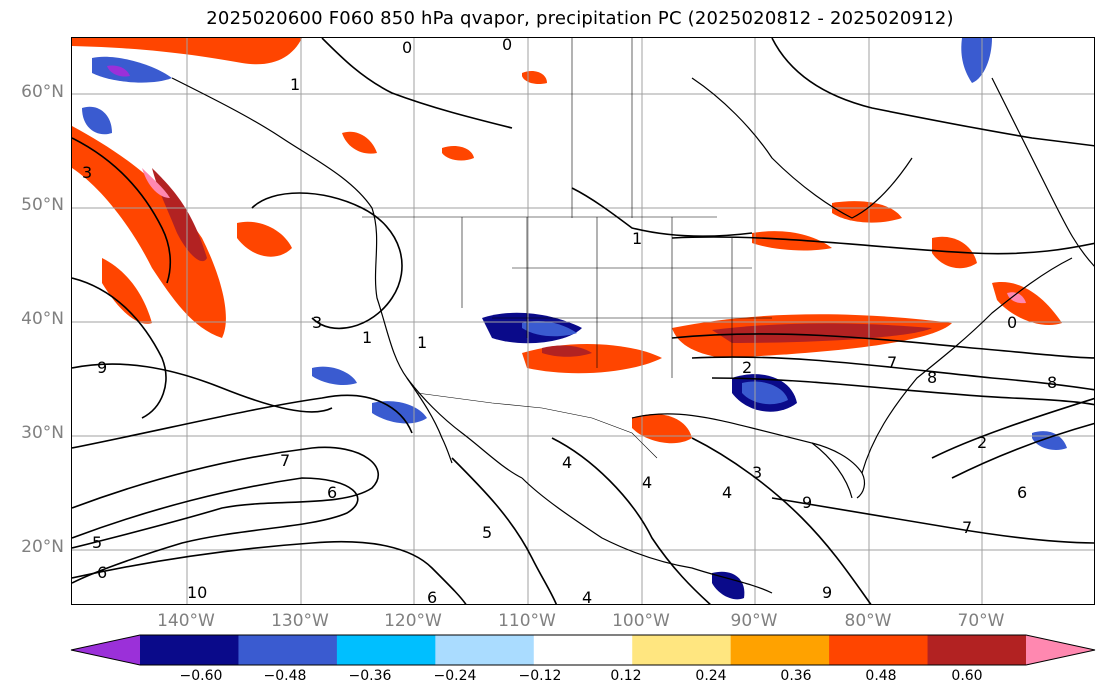 The height and width of the screenshot is (698, 1105). What do you see at coordinates (118, 71) in the screenshot?
I see `precip-purple-top` at bounding box center [118, 71].